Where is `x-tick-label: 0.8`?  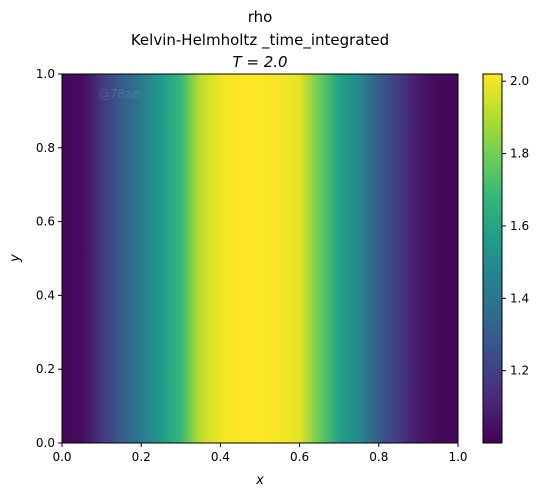 x-tick-label: 0.8 is located at coordinates (378, 457).